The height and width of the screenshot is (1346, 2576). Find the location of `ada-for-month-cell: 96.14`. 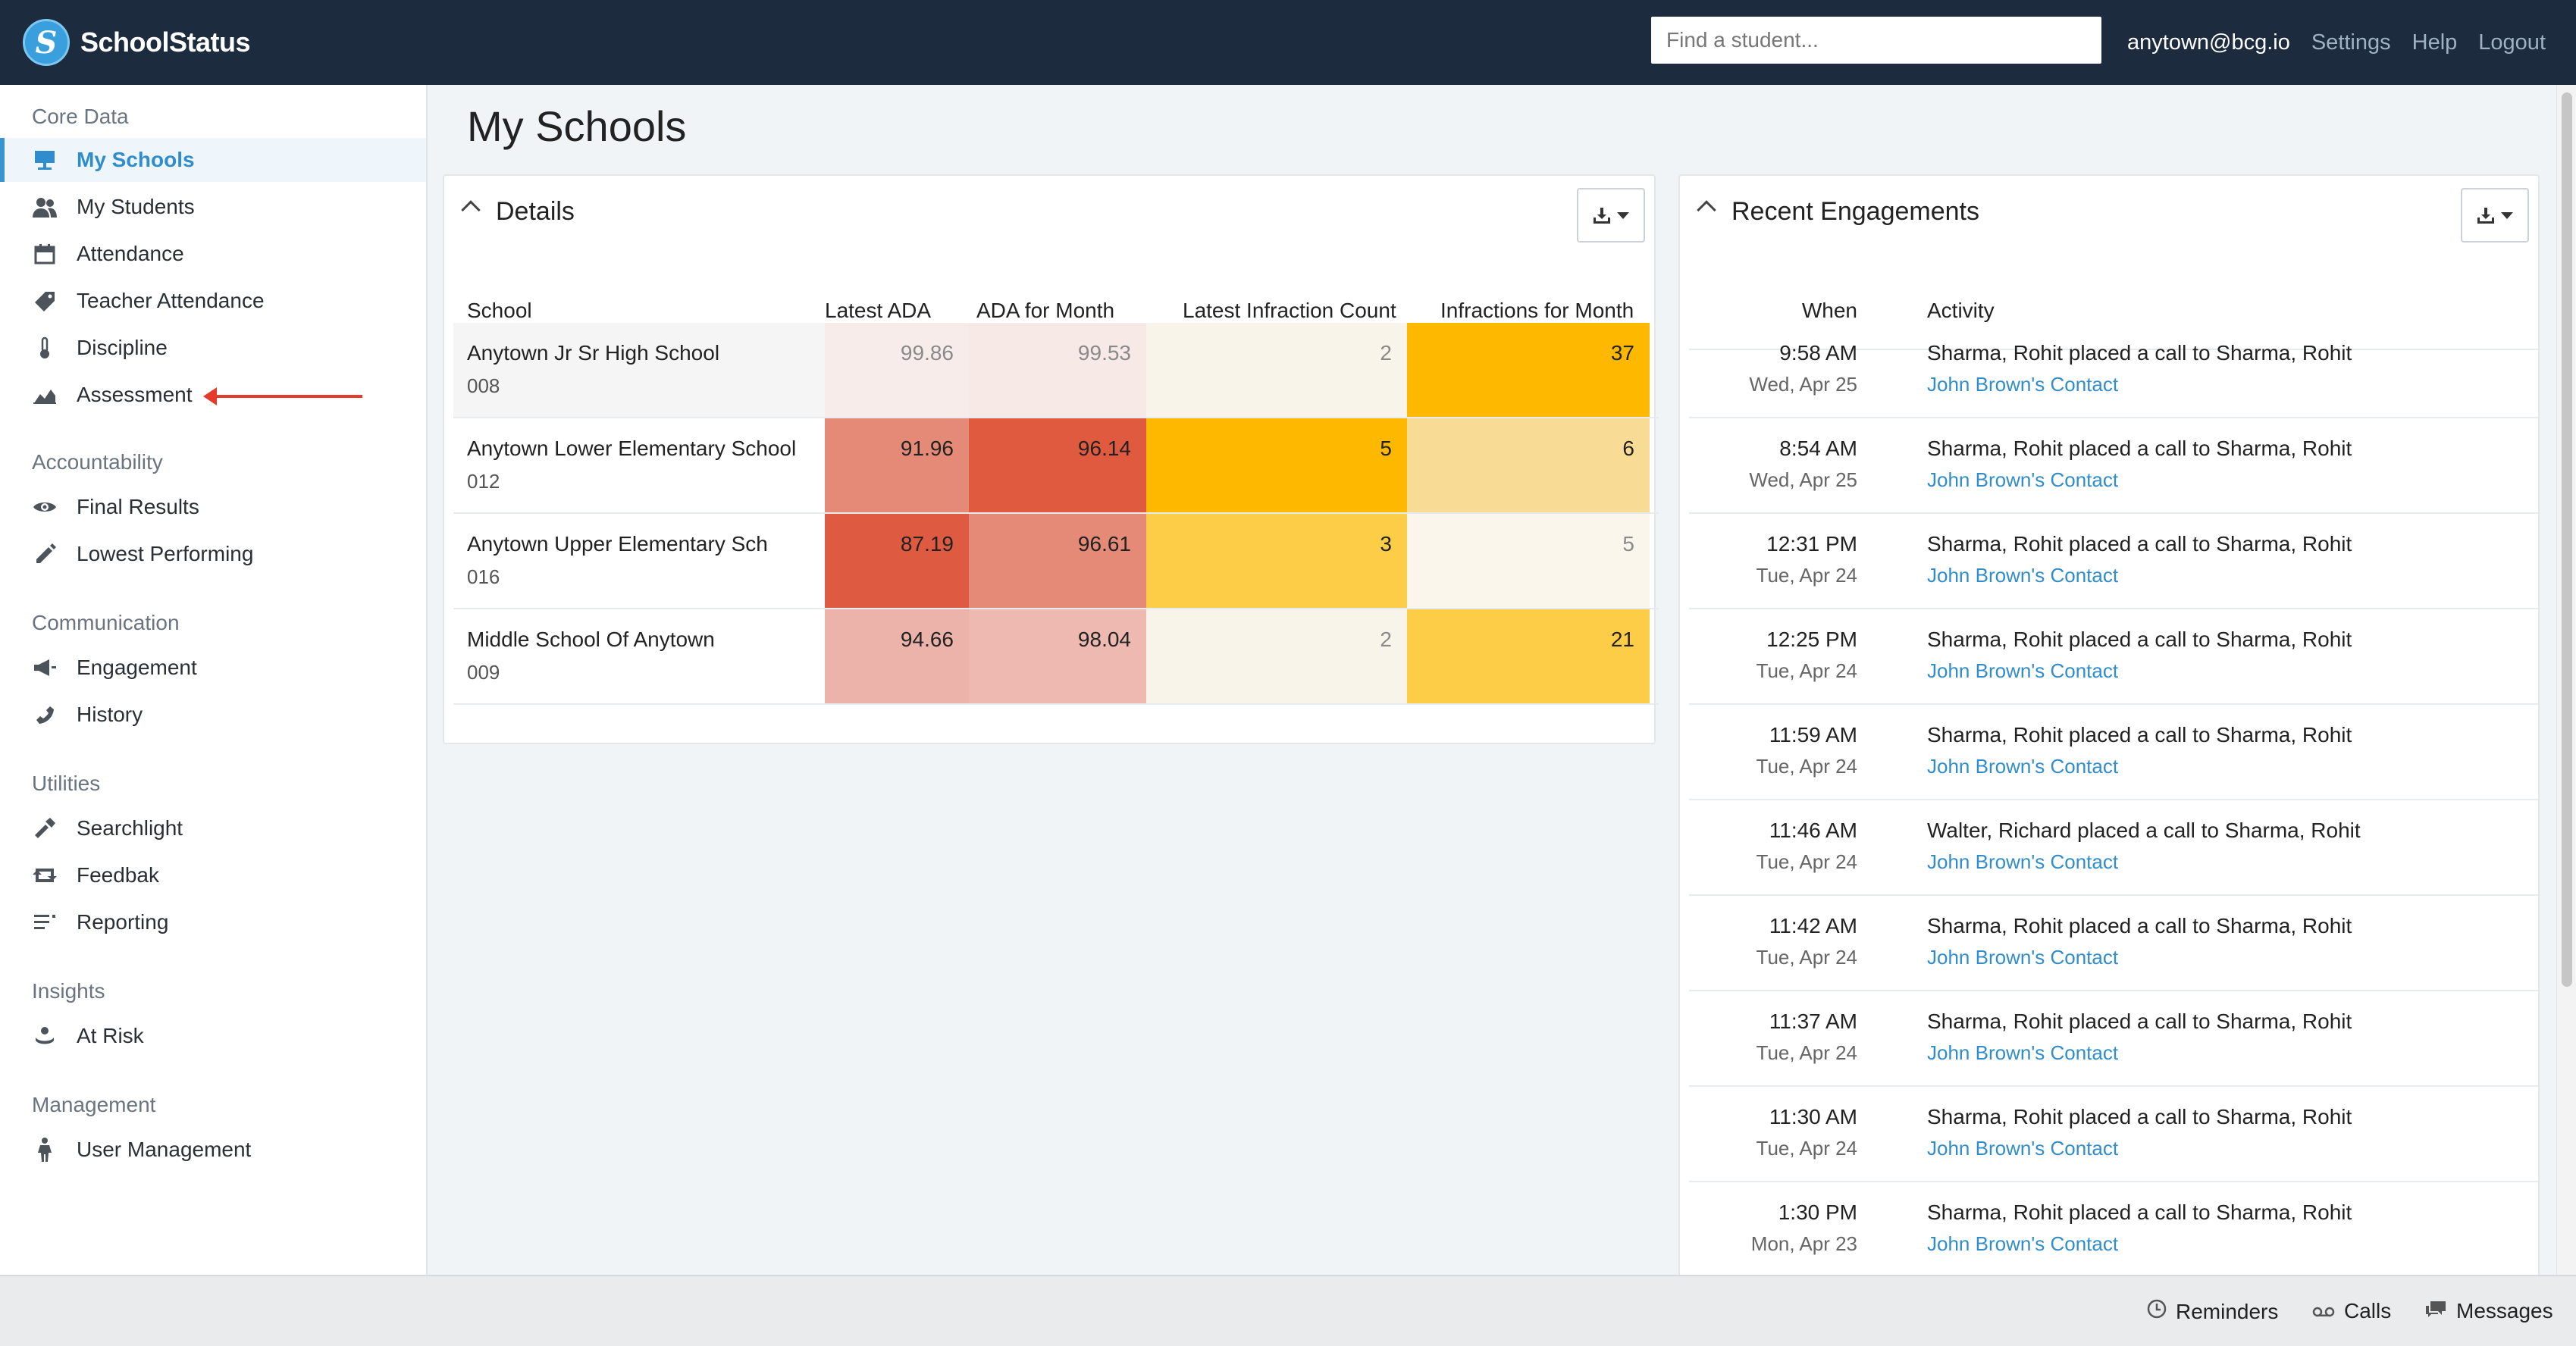

ada-for-month-cell: 96.14 is located at coordinates (1057, 465).